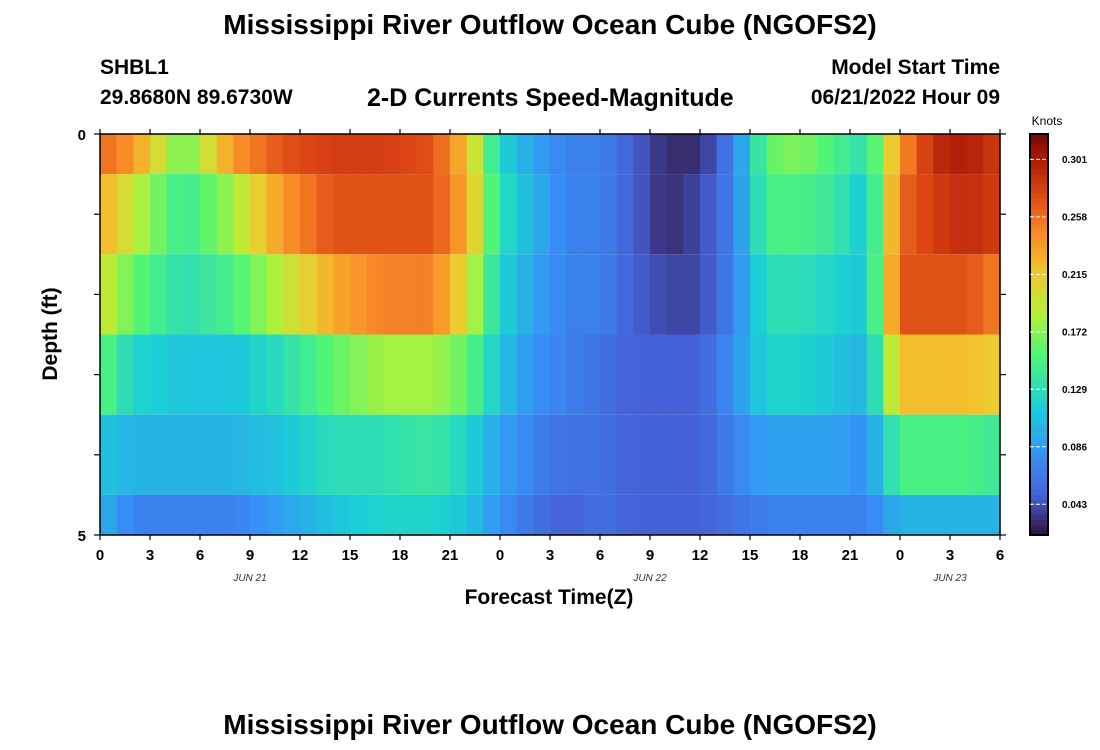 Image resolution: width=1100 pixels, height=750 pixels. What do you see at coordinates (300, 555) in the screenshot?
I see `x-tick-label: 12` at bounding box center [300, 555].